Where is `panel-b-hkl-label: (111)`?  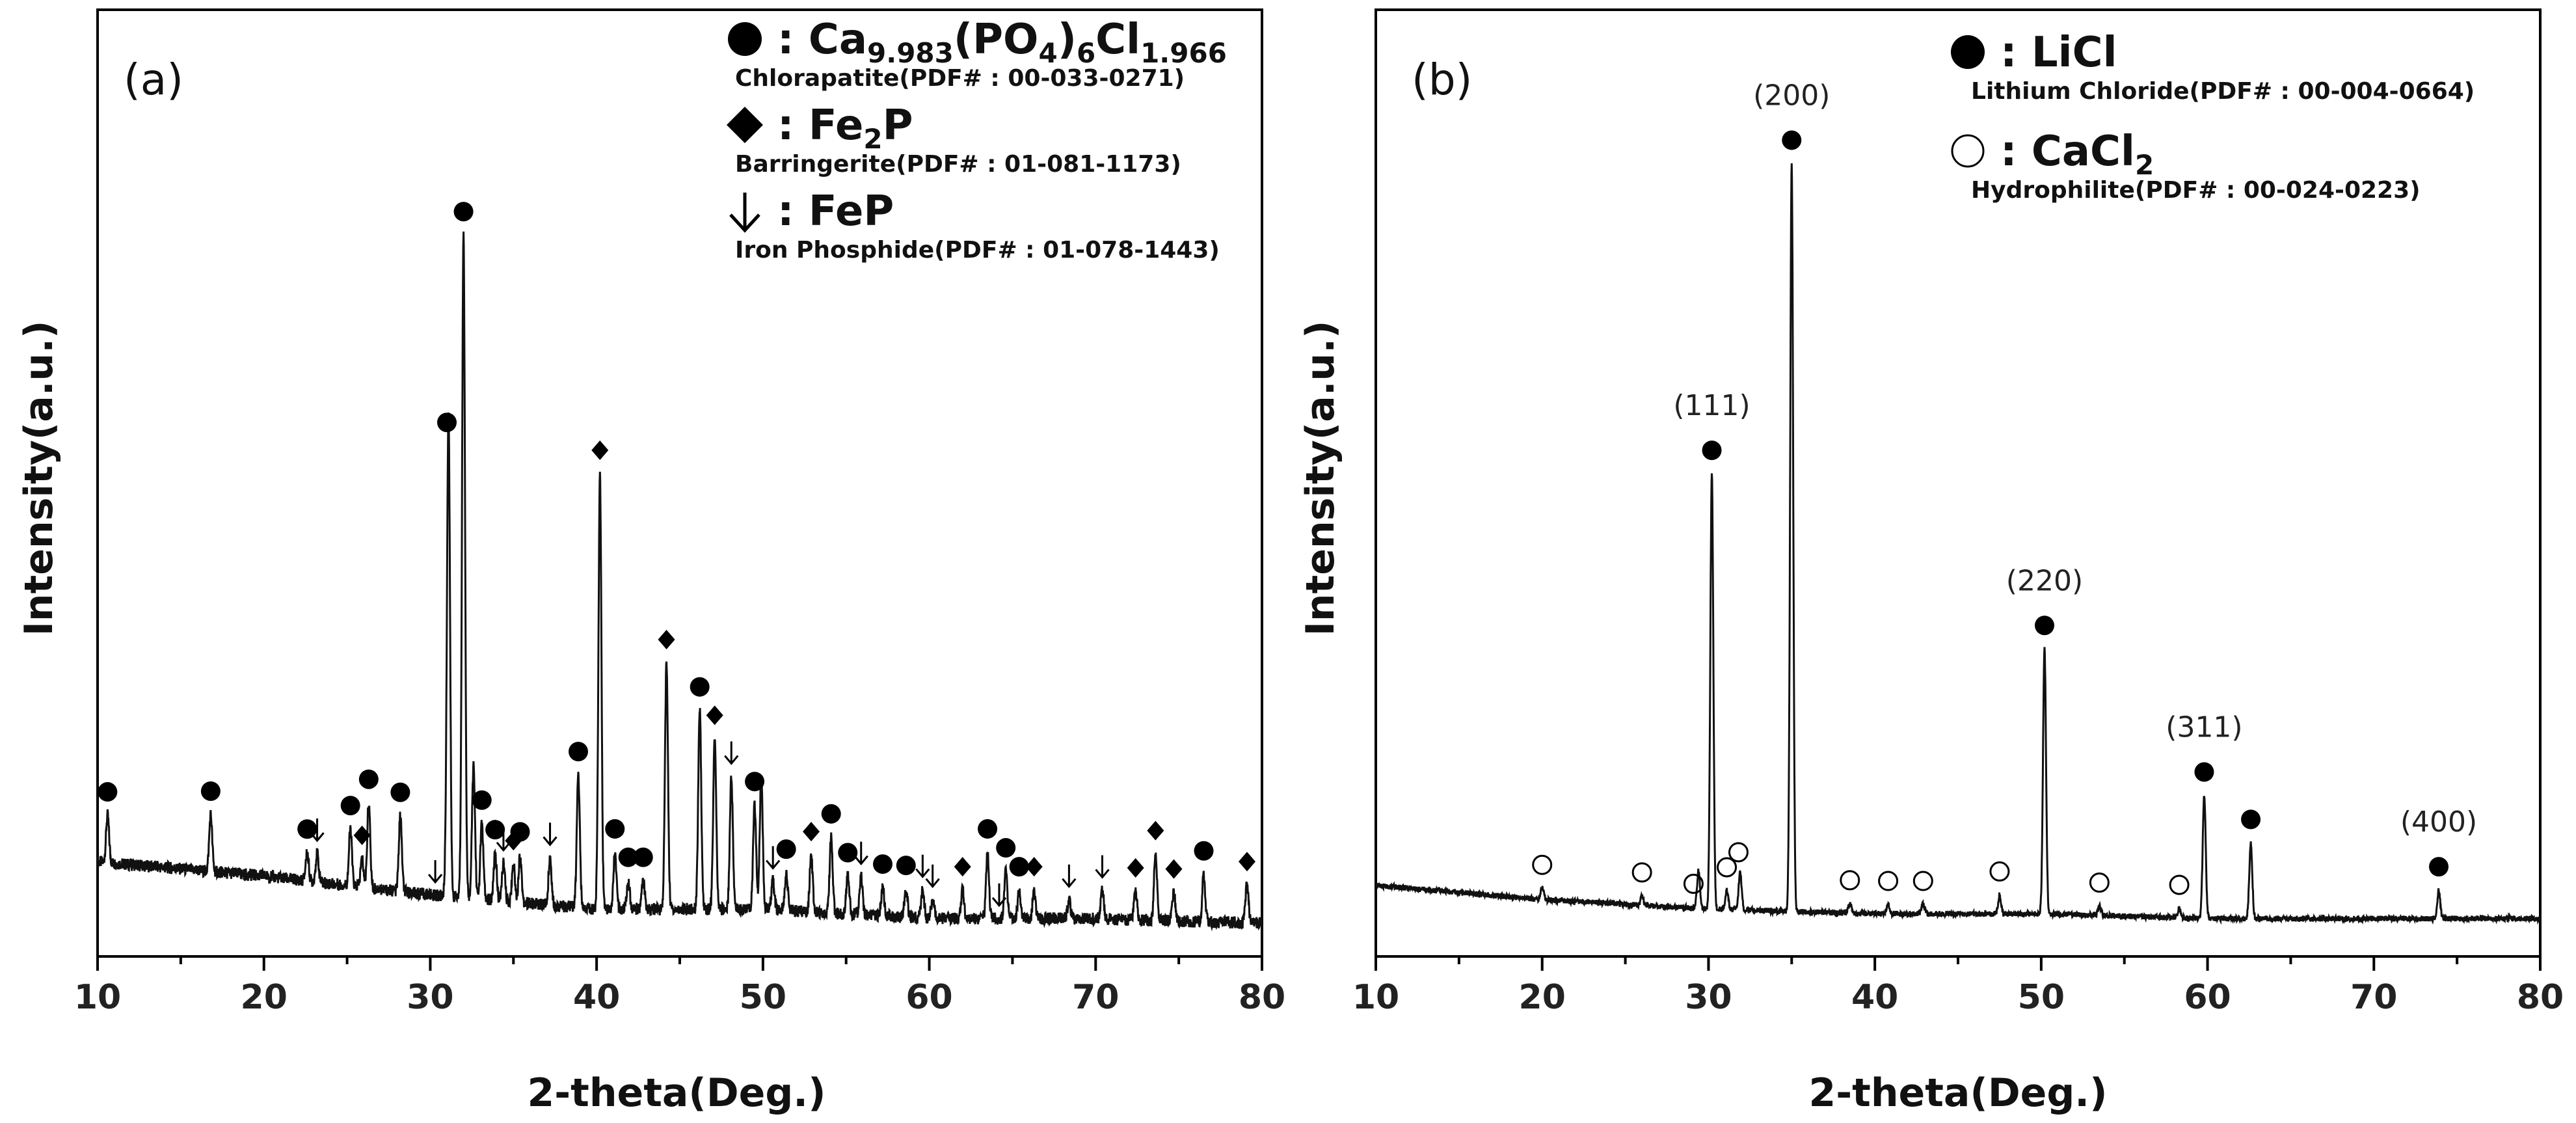
panel-b-hkl-label: (111) is located at coordinates (1712, 405).